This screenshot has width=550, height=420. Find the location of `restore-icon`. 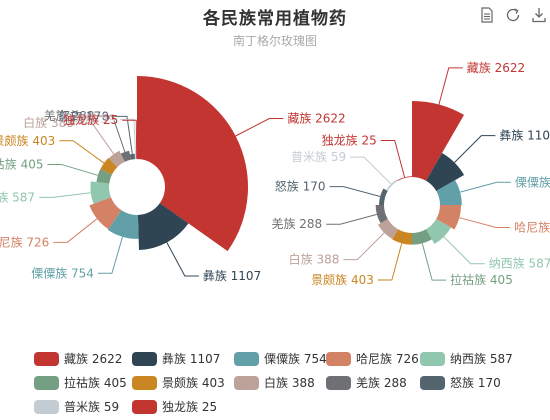

restore-icon is located at coordinates (513, 15).